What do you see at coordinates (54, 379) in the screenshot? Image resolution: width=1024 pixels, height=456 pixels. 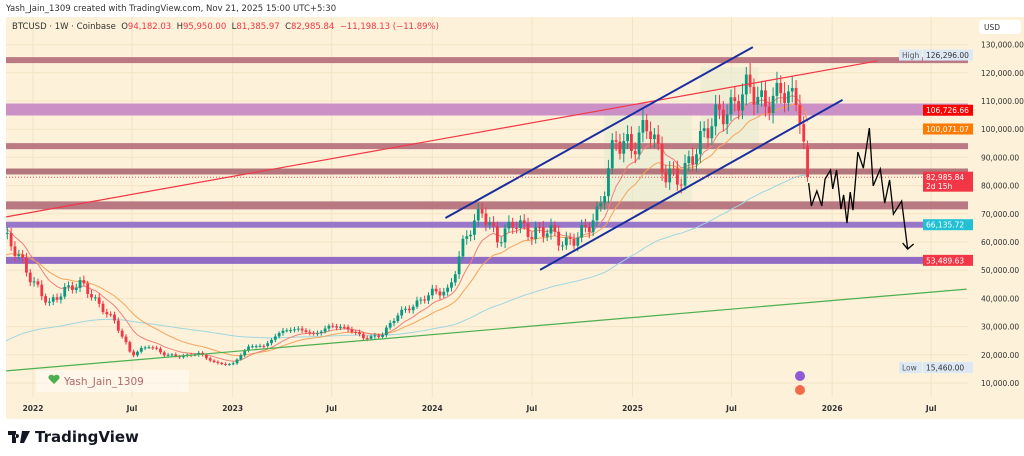 I see `heart-icon` at bounding box center [54, 379].